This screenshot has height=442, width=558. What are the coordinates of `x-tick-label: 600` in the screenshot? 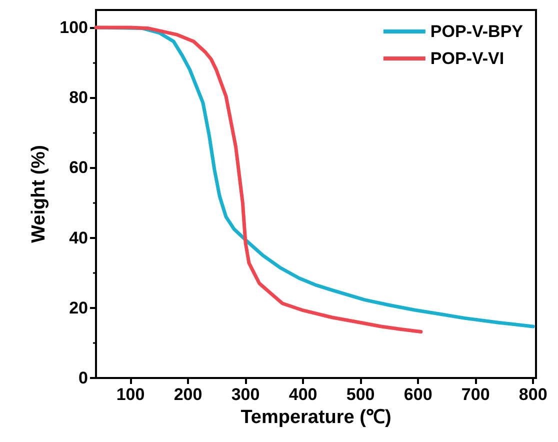 It's located at (418, 394).